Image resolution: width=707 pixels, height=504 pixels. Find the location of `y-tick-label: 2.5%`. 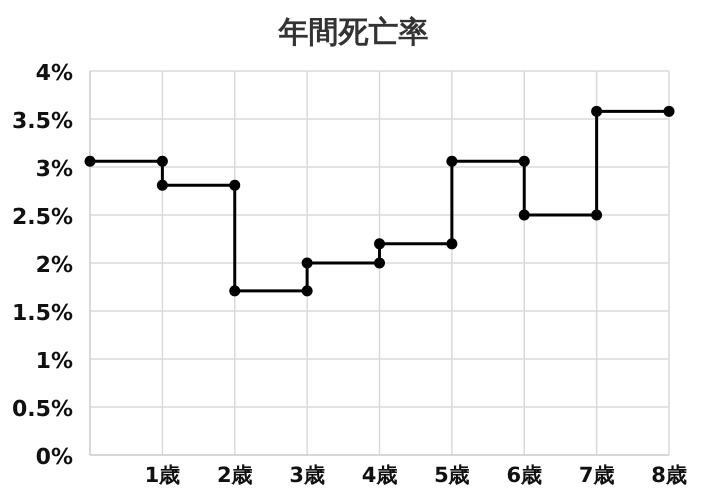

y-tick-label: 2.5% is located at coordinates (42, 217).